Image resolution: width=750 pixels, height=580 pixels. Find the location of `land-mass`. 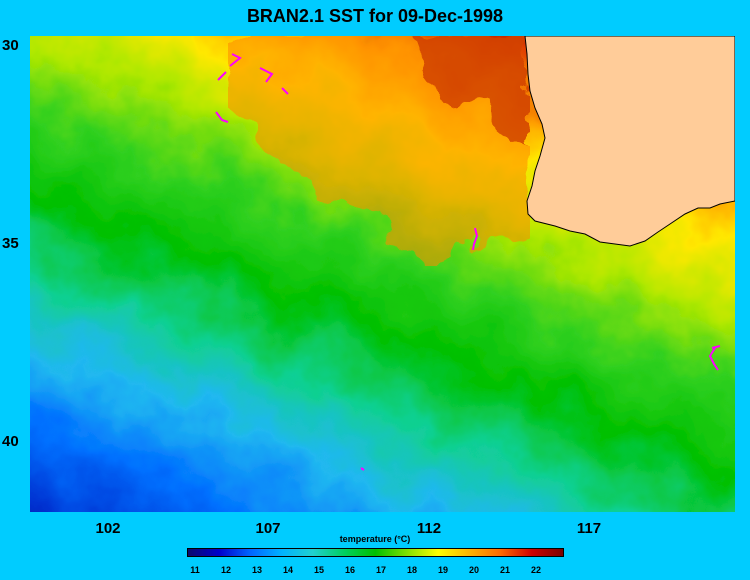

land-mass is located at coordinates (629, 141).